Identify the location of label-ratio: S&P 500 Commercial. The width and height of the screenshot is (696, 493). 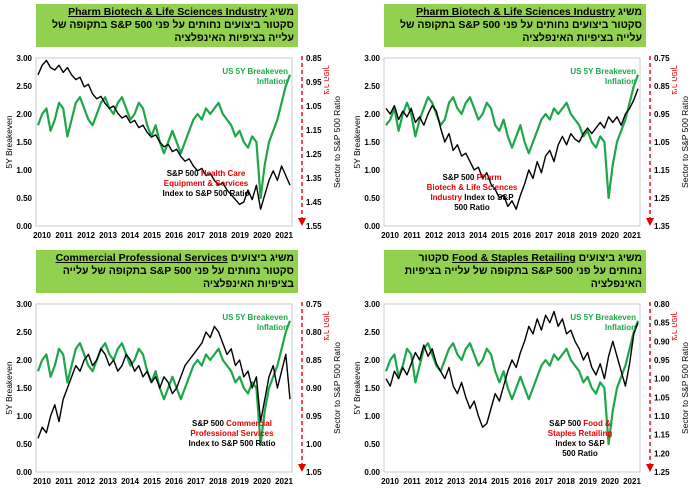
(232, 423).